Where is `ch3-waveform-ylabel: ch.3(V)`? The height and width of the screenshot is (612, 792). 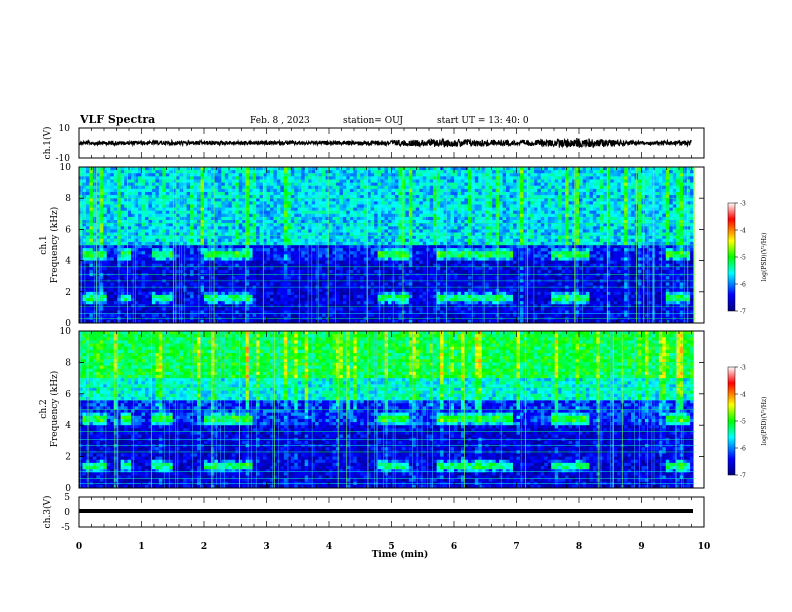
ch3-waveform-ylabel: ch.3(V) is located at coordinates (47, 512).